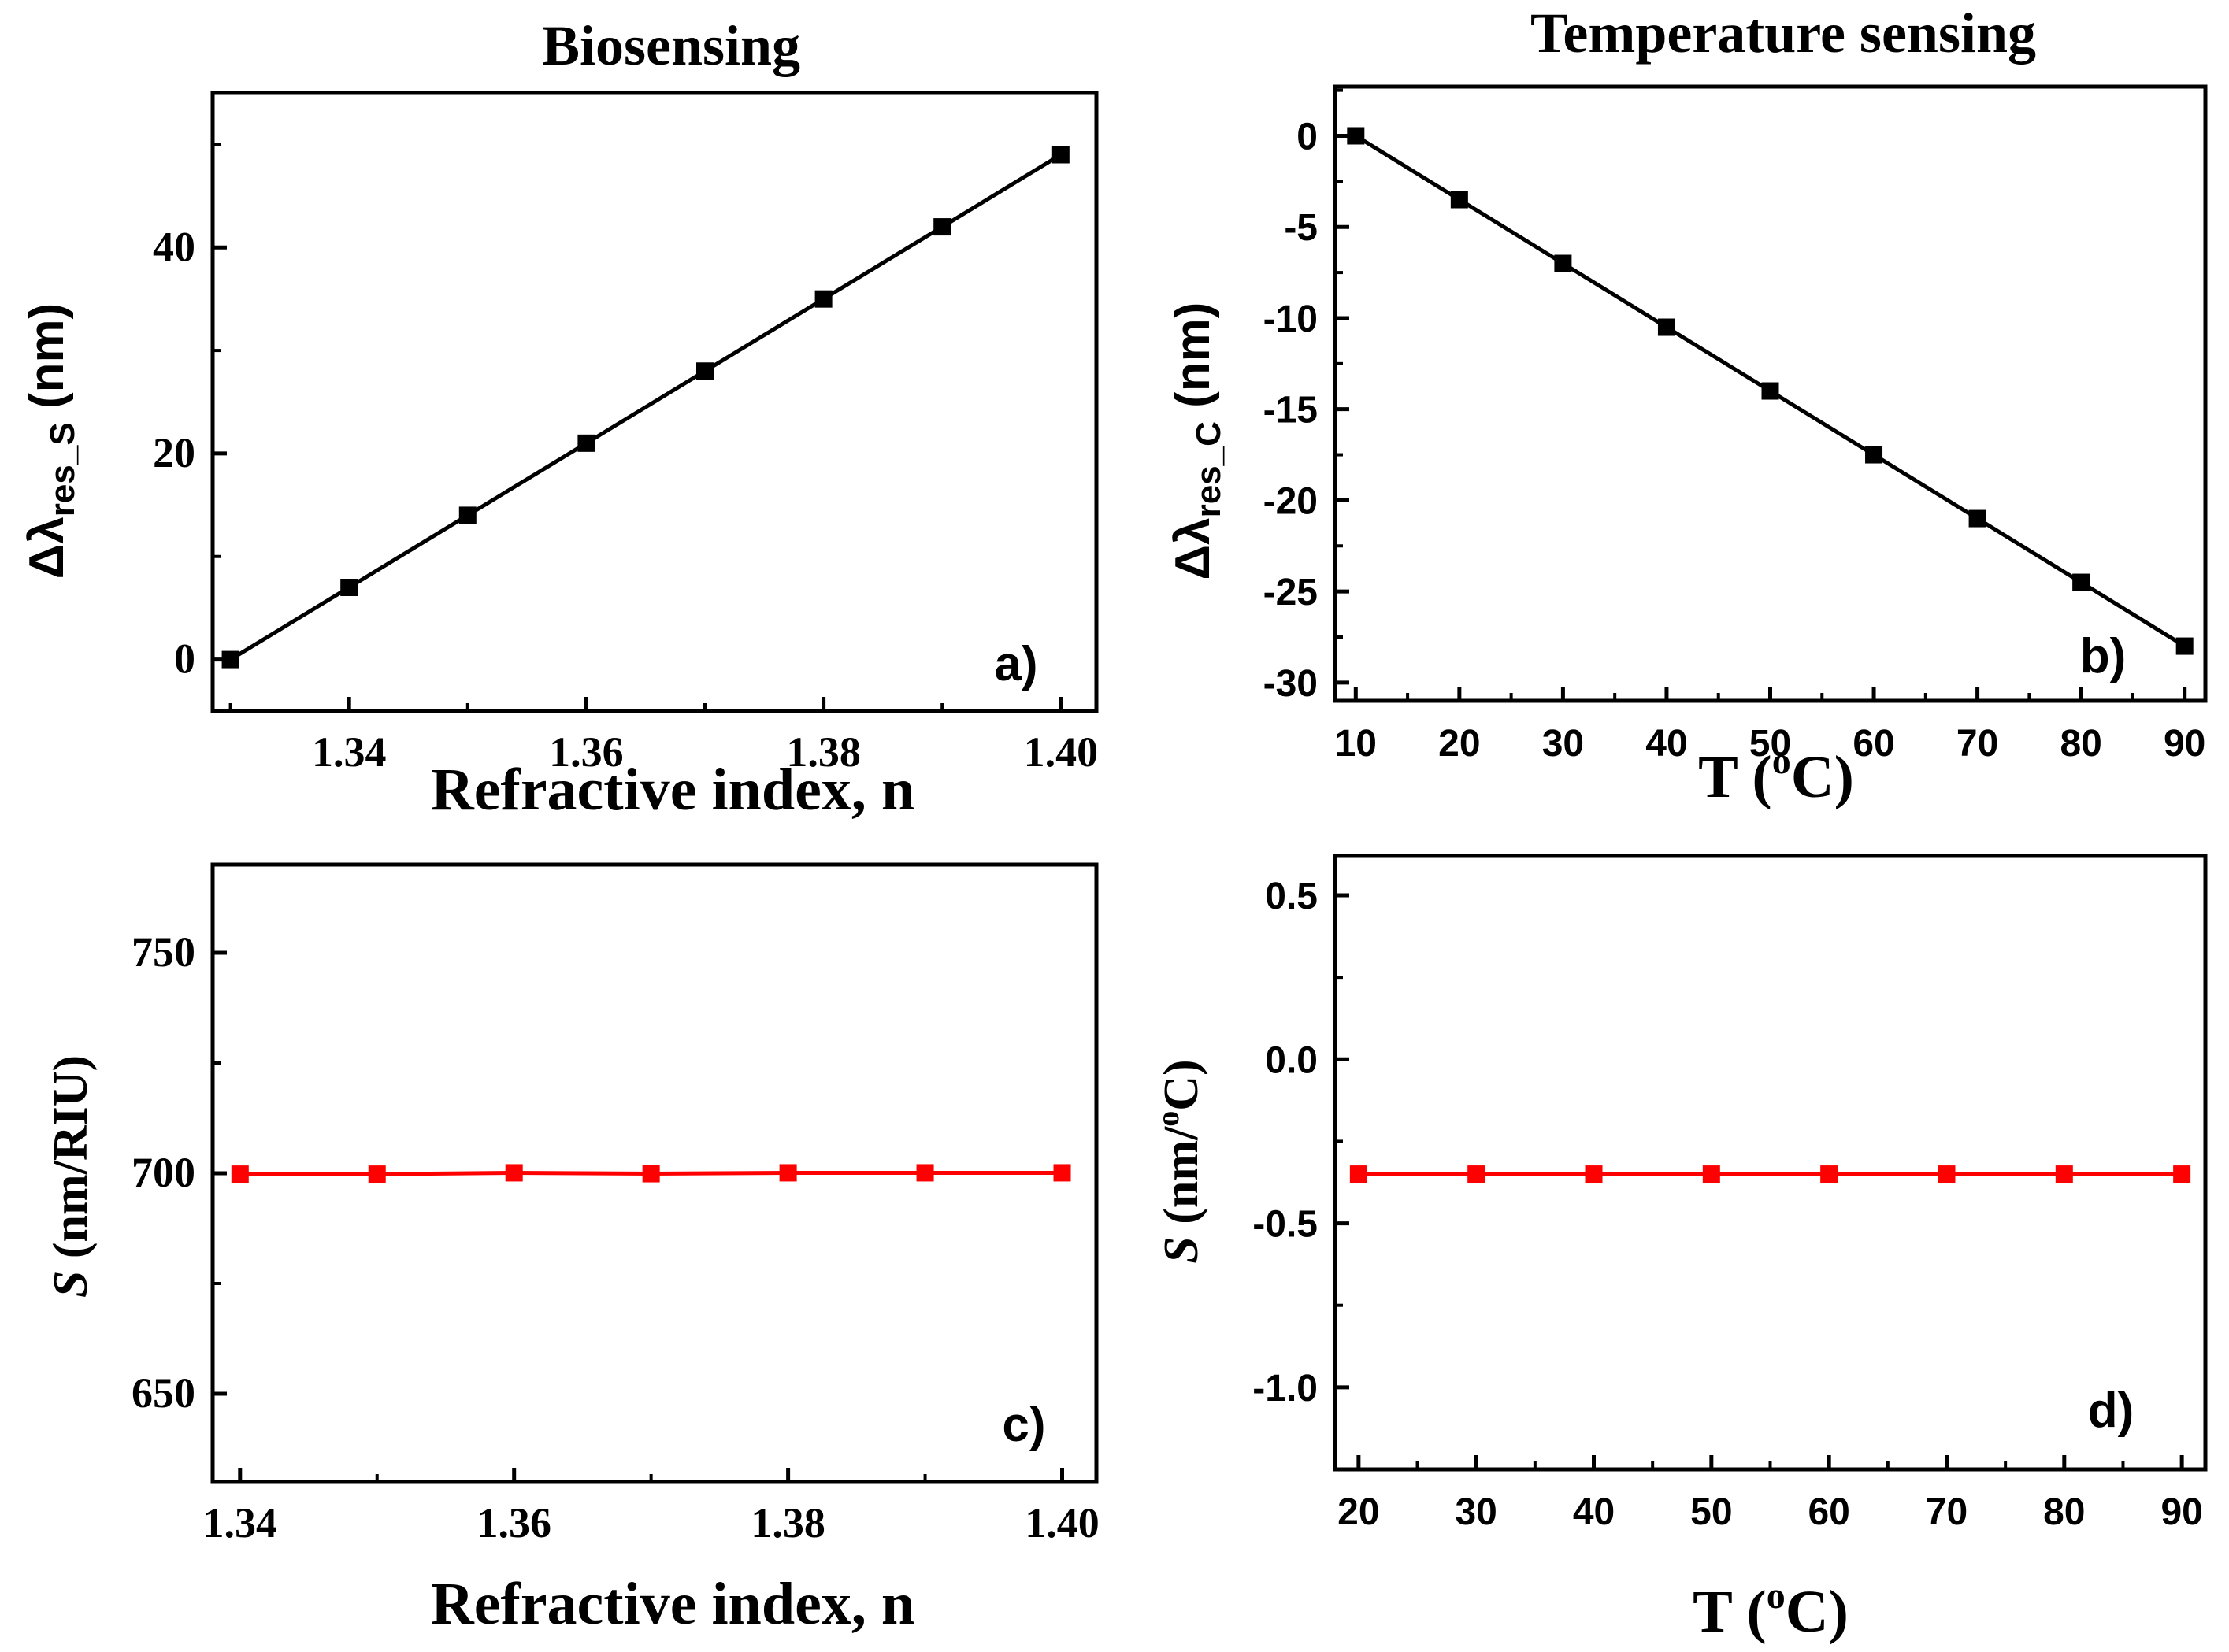  Describe the element at coordinates (1285, 1225) in the screenshot. I see `y-tick-label: -0.5` at that location.